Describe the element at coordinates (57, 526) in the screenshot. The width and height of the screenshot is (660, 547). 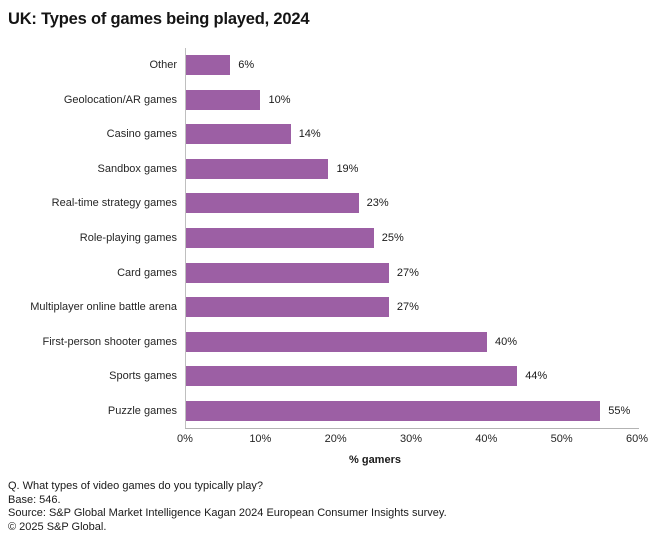
I see `footnote-copyright: © 2025 S&P Global.` at that location.